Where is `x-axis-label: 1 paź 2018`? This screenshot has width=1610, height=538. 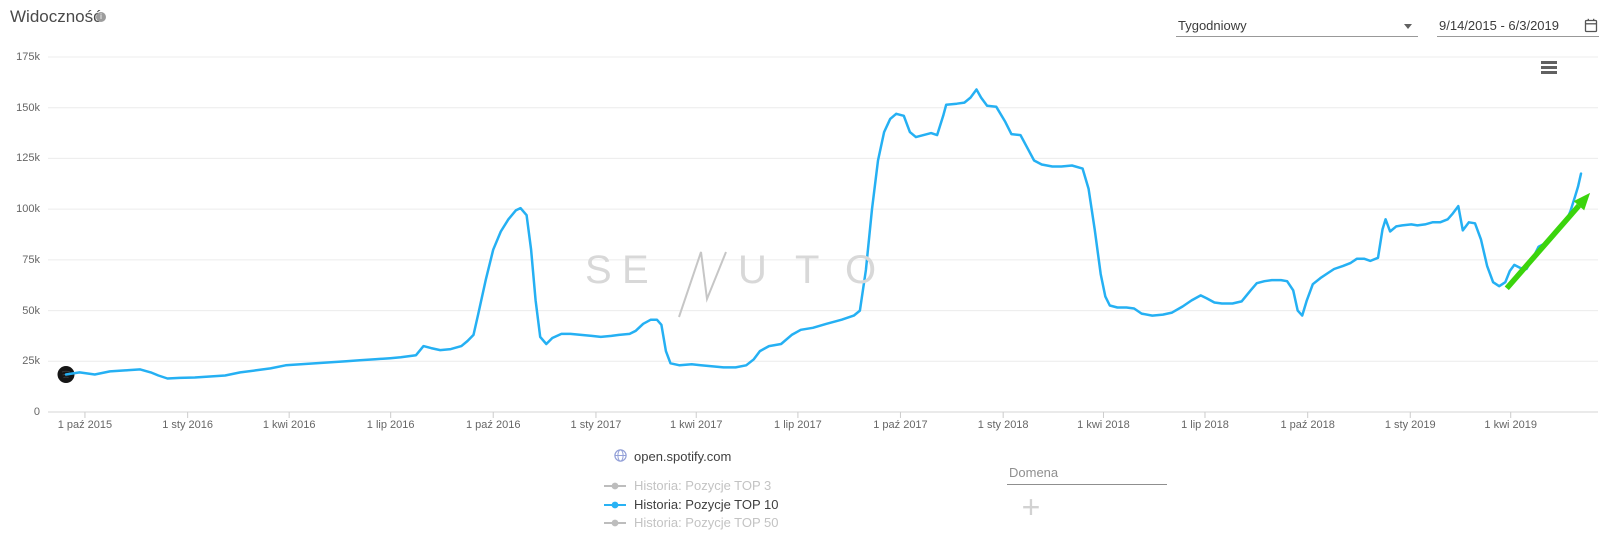 x-axis-label: 1 paź 2018 is located at coordinates (1307, 425).